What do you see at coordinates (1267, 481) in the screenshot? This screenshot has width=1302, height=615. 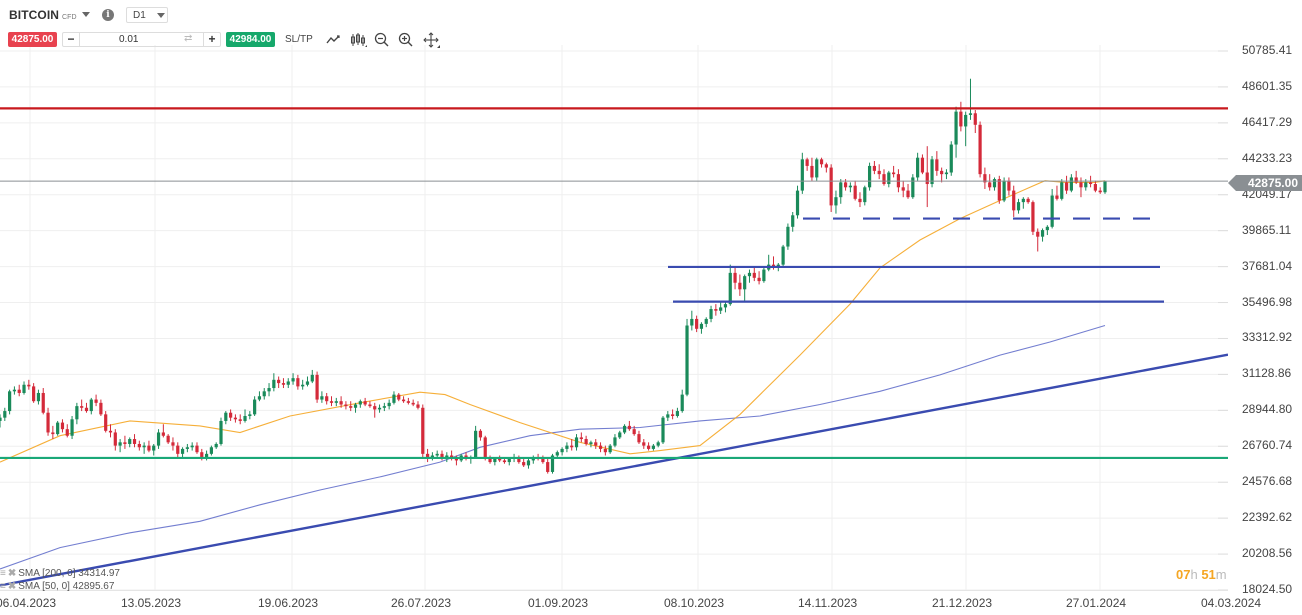 I see `price-tick-label: 24576.68` at bounding box center [1267, 481].